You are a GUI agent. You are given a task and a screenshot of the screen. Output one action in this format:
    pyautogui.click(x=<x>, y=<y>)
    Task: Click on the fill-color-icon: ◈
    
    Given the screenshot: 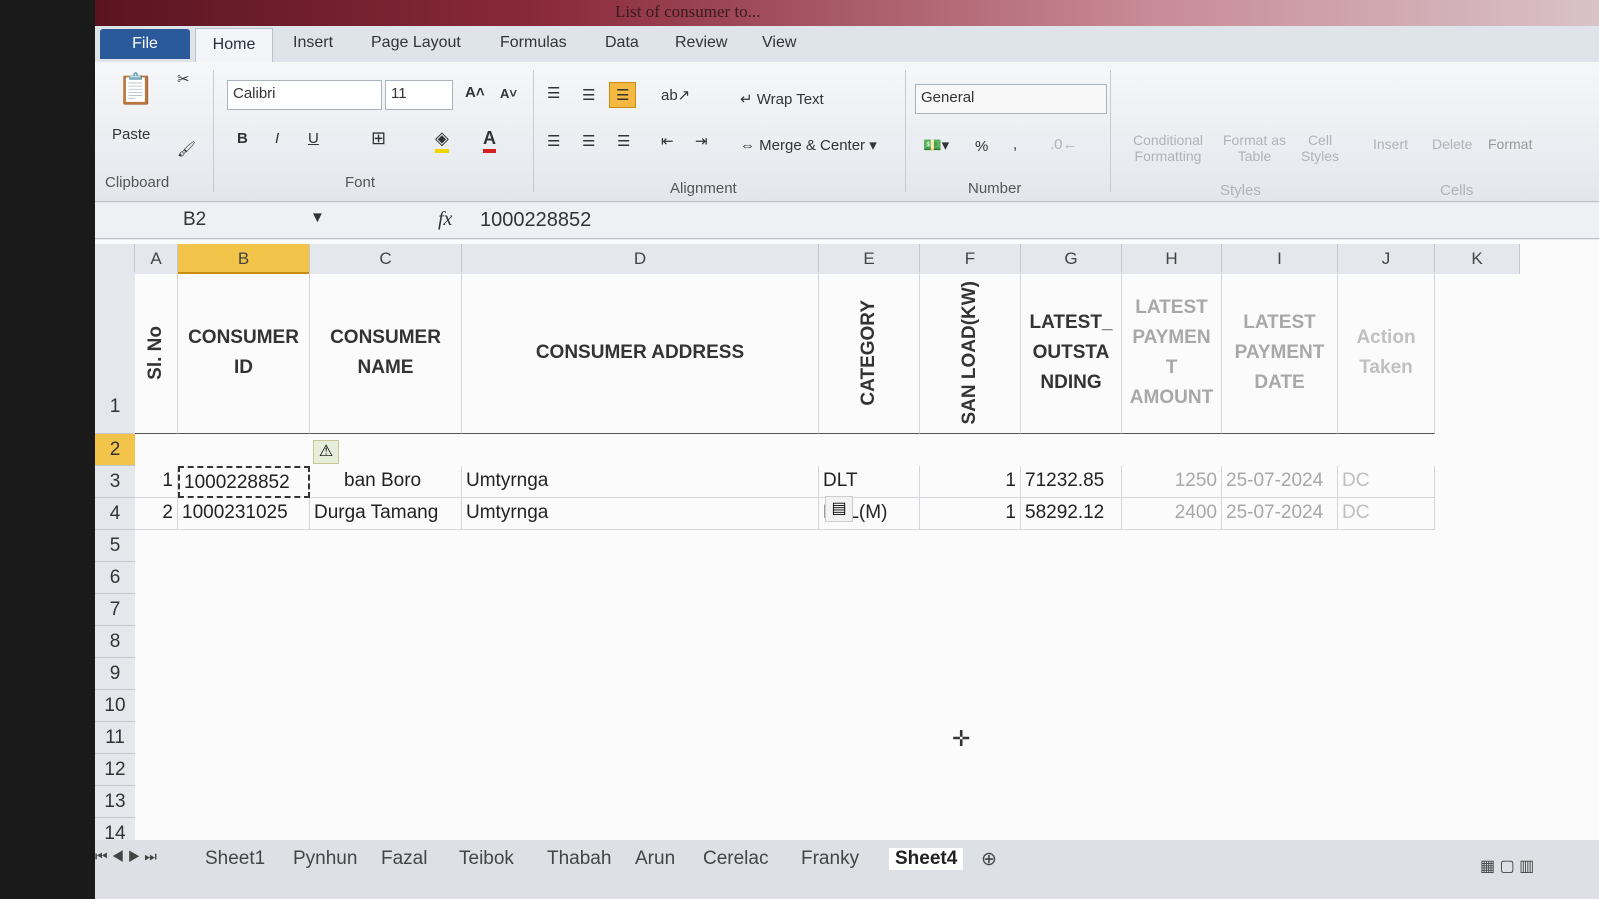 What is the action you would take?
    pyautogui.click(x=442, y=140)
    